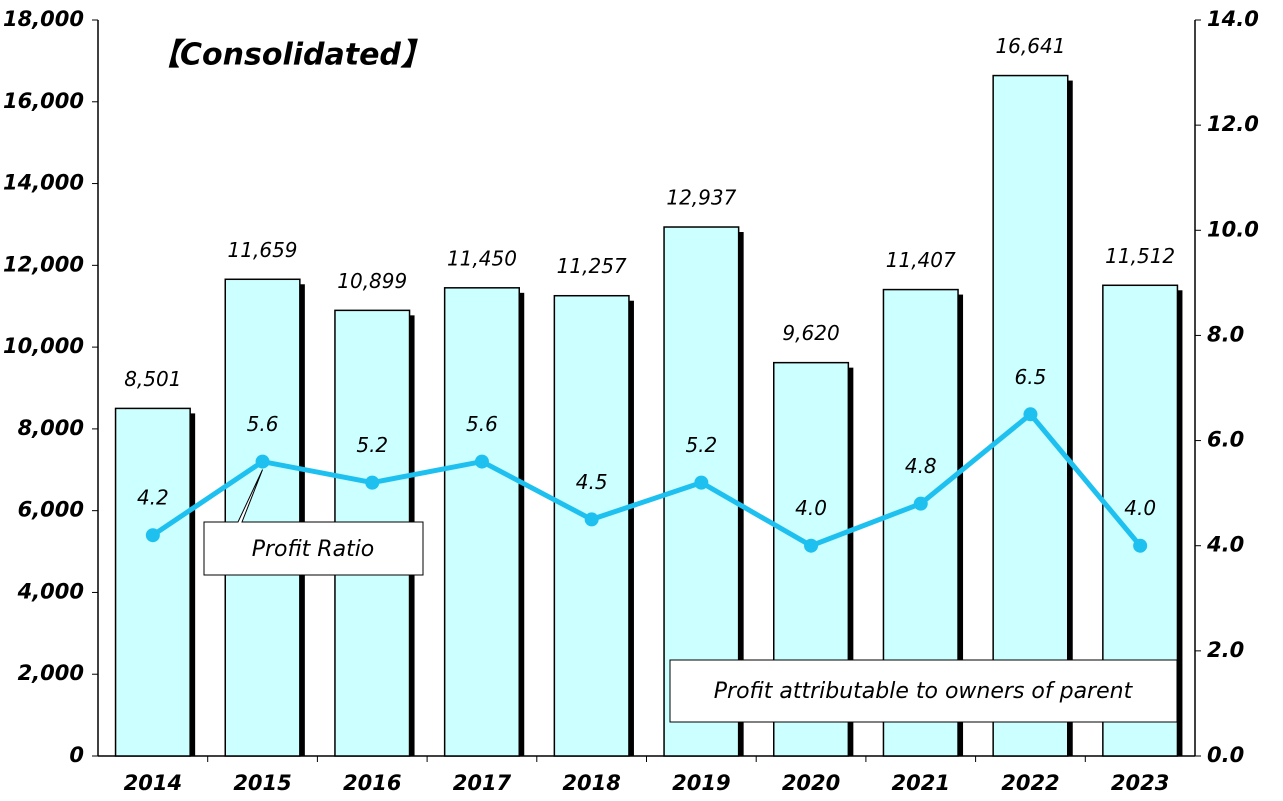 This screenshot has height=801, width=1283. I want to click on y-tick-label: 8,000, so click(51, 428).